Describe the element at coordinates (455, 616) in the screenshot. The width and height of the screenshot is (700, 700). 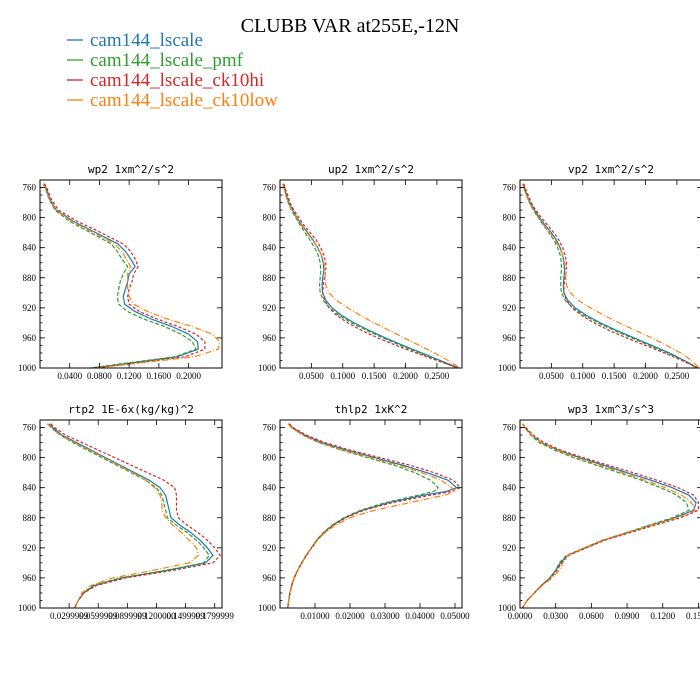
I see `x-tick-label: 0.05000` at that location.